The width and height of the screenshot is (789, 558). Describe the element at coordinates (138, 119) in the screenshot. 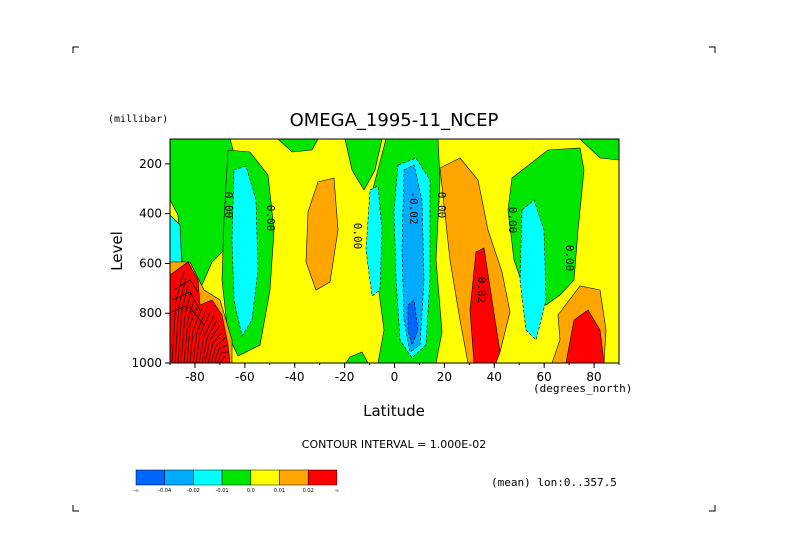

I see `y-axis-units: (millibar)` at that location.